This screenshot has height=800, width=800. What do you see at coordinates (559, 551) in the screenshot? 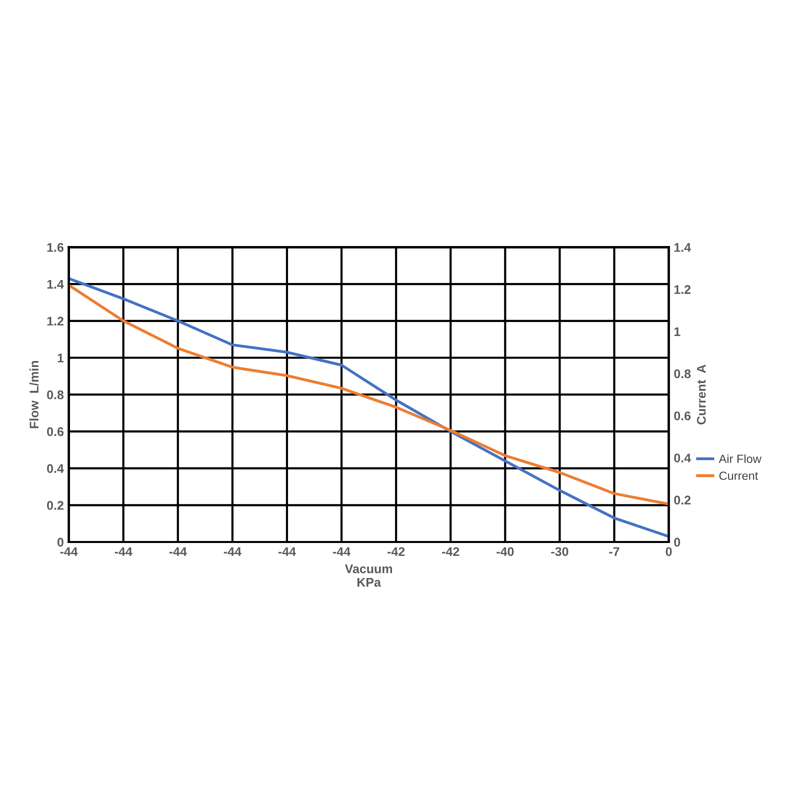
I see `x-tick-label: -30` at bounding box center [559, 551].